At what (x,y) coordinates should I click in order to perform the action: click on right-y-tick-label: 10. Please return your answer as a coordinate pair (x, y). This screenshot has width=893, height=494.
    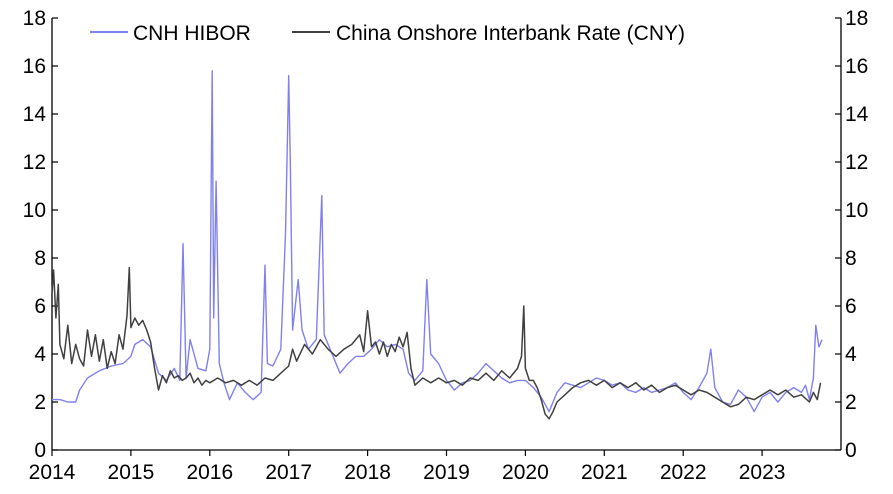
    Looking at the image, I should click on (856, 210).